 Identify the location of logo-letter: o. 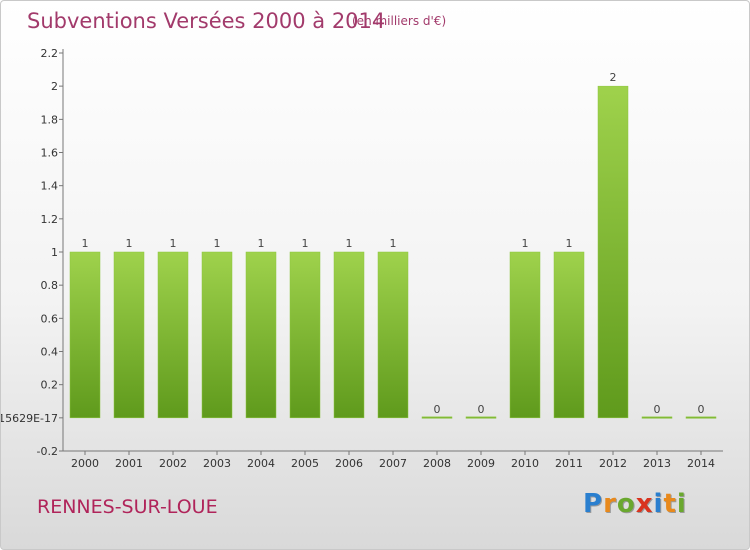
(626, 504).